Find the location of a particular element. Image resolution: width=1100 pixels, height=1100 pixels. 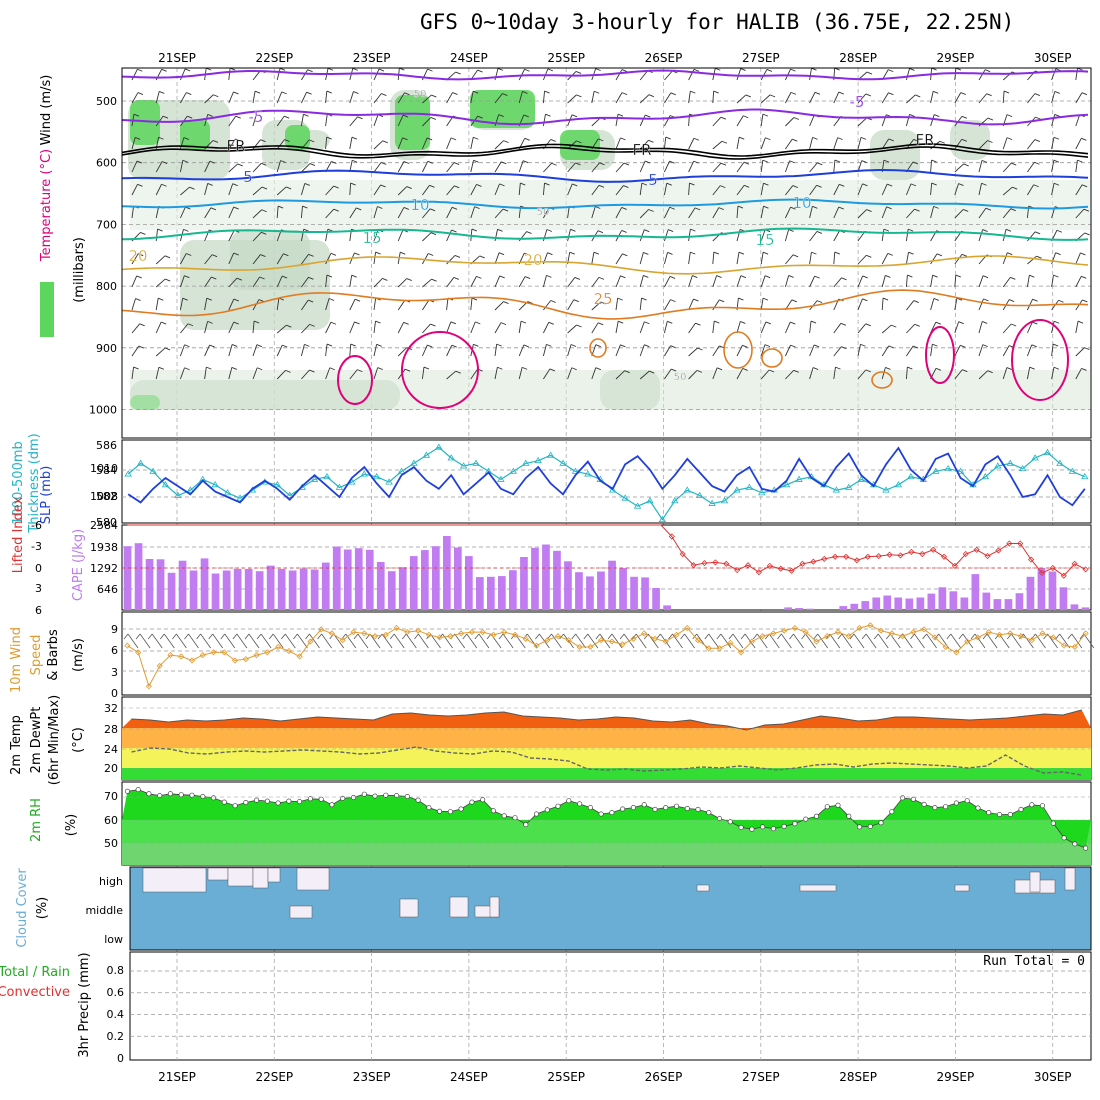

temp-band-orange is located at coordinates (606, 738).